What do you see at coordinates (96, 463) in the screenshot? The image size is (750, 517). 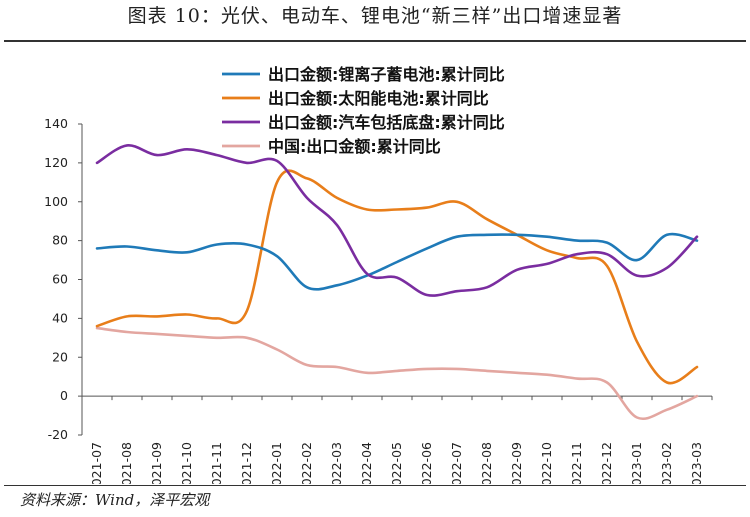 I see `x-tick-label: 2021-07` at bounding box center [96, 463].